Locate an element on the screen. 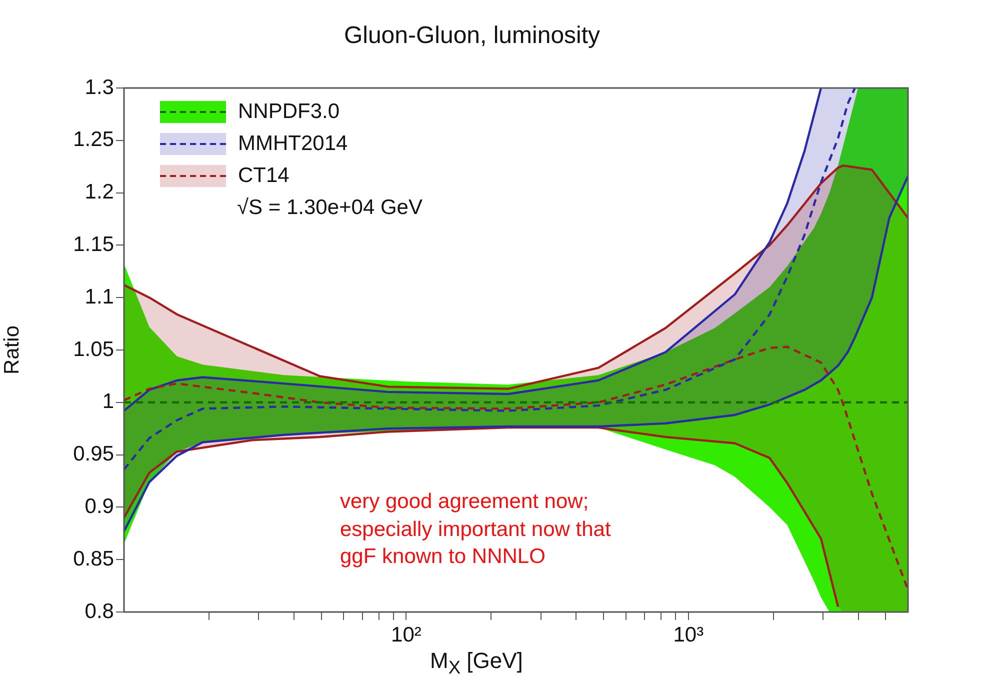 The width and height of the screenshot is (990, 694). annotation: very good agreement now; especially important now that ggF known to NNNLO is located at coordinates (475, 529).